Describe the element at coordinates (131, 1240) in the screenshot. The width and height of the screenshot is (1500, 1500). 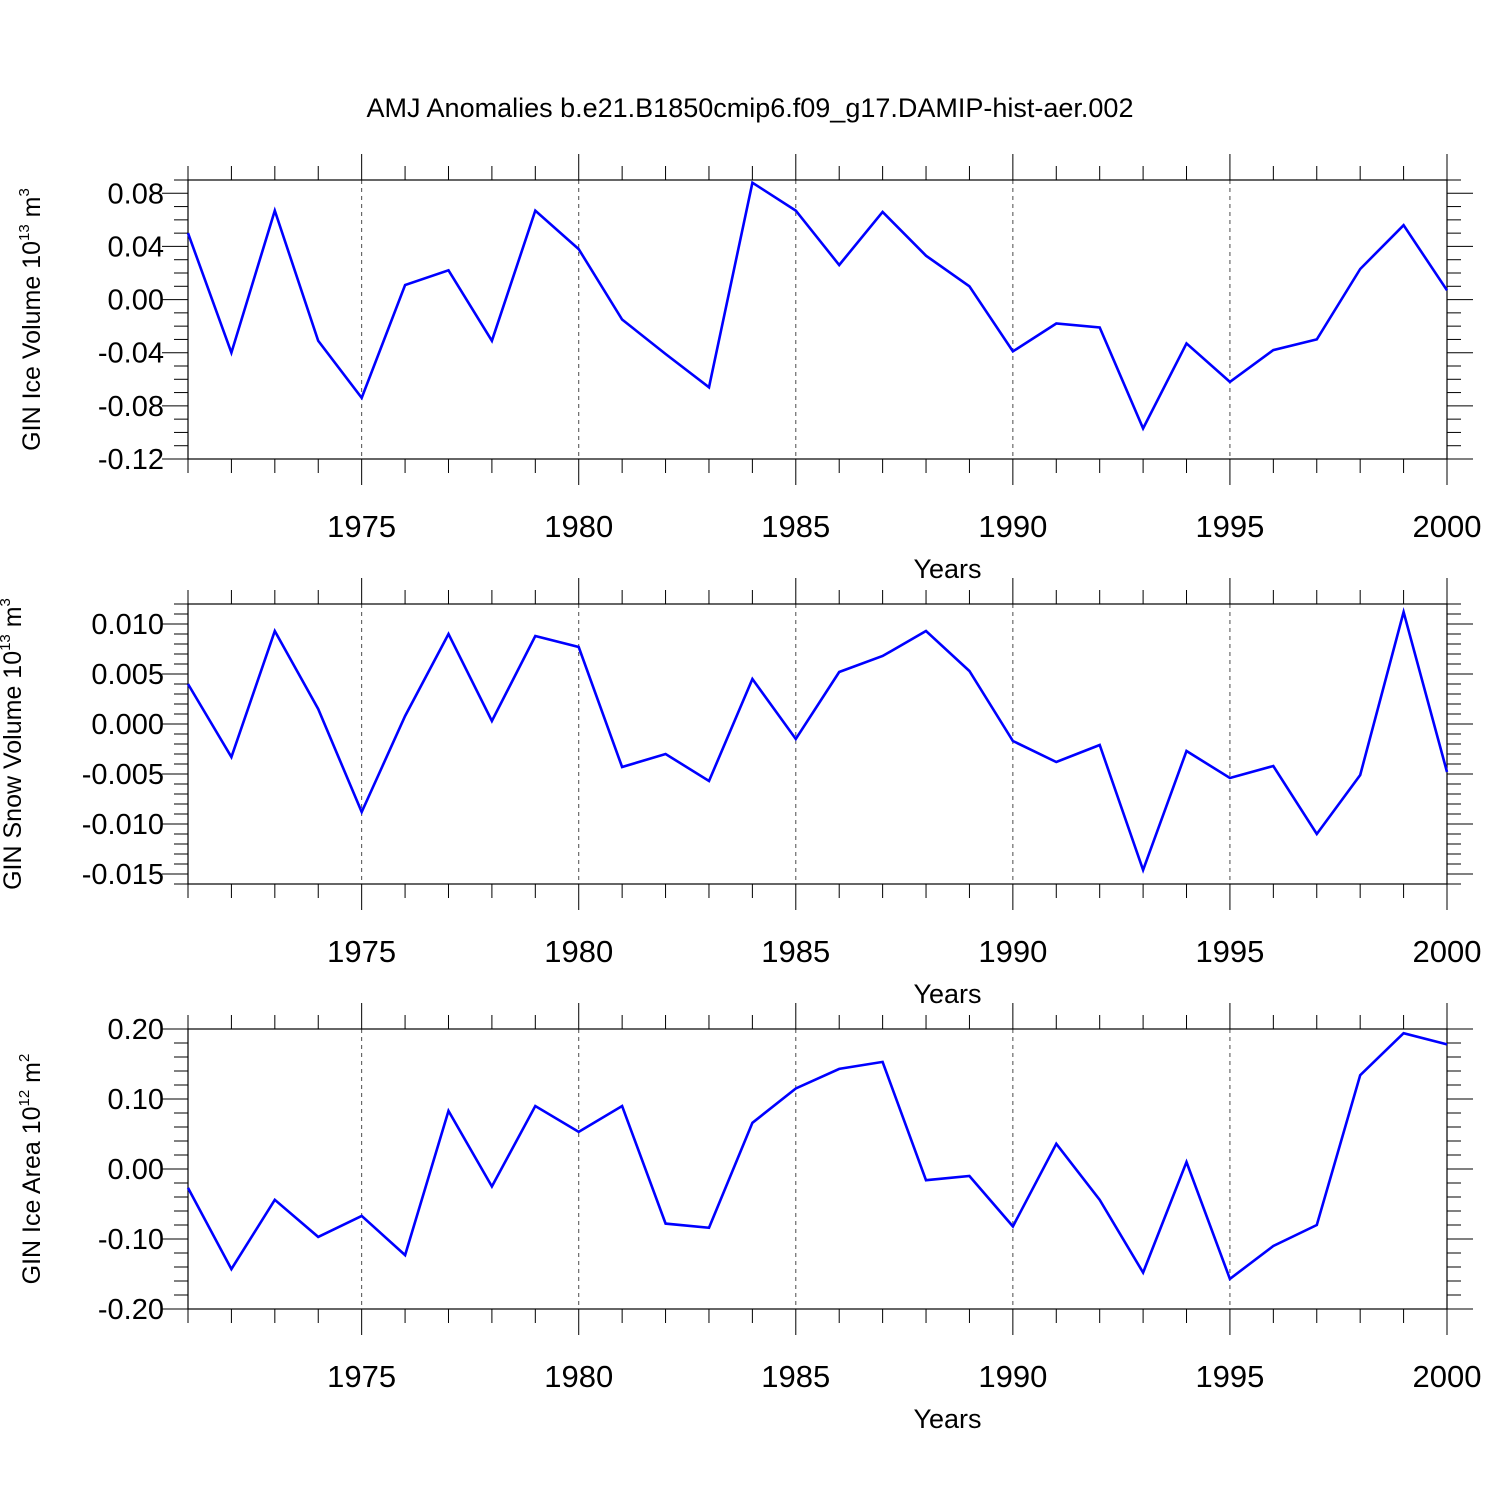
I see `y-tick-label: -0.10` at that location.